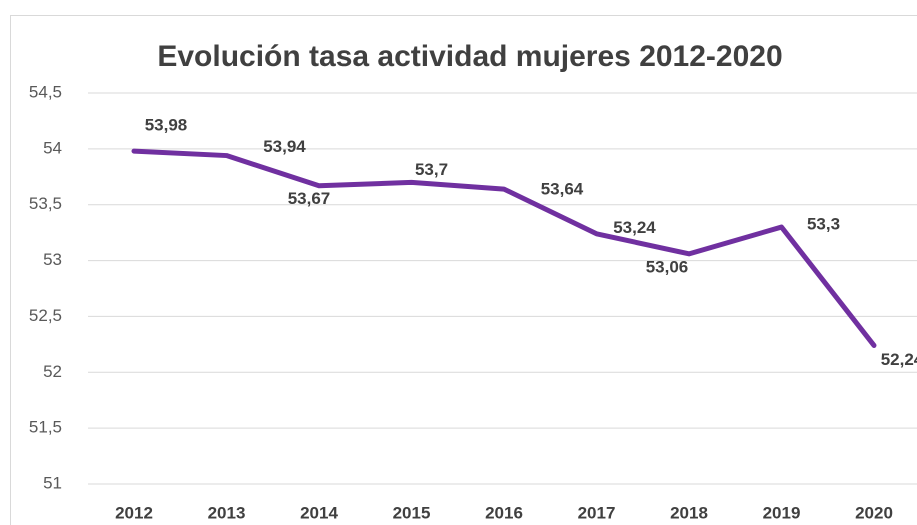 The height and width of the screenshot is (525, 917). Describe the element at coordinates (412, 512) in the screenshot. I see `x-tick-label: 2015` at that location.